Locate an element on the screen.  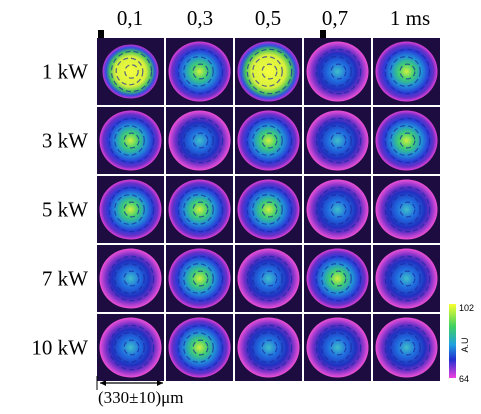
colorbar is located at coordinates (452, 341).